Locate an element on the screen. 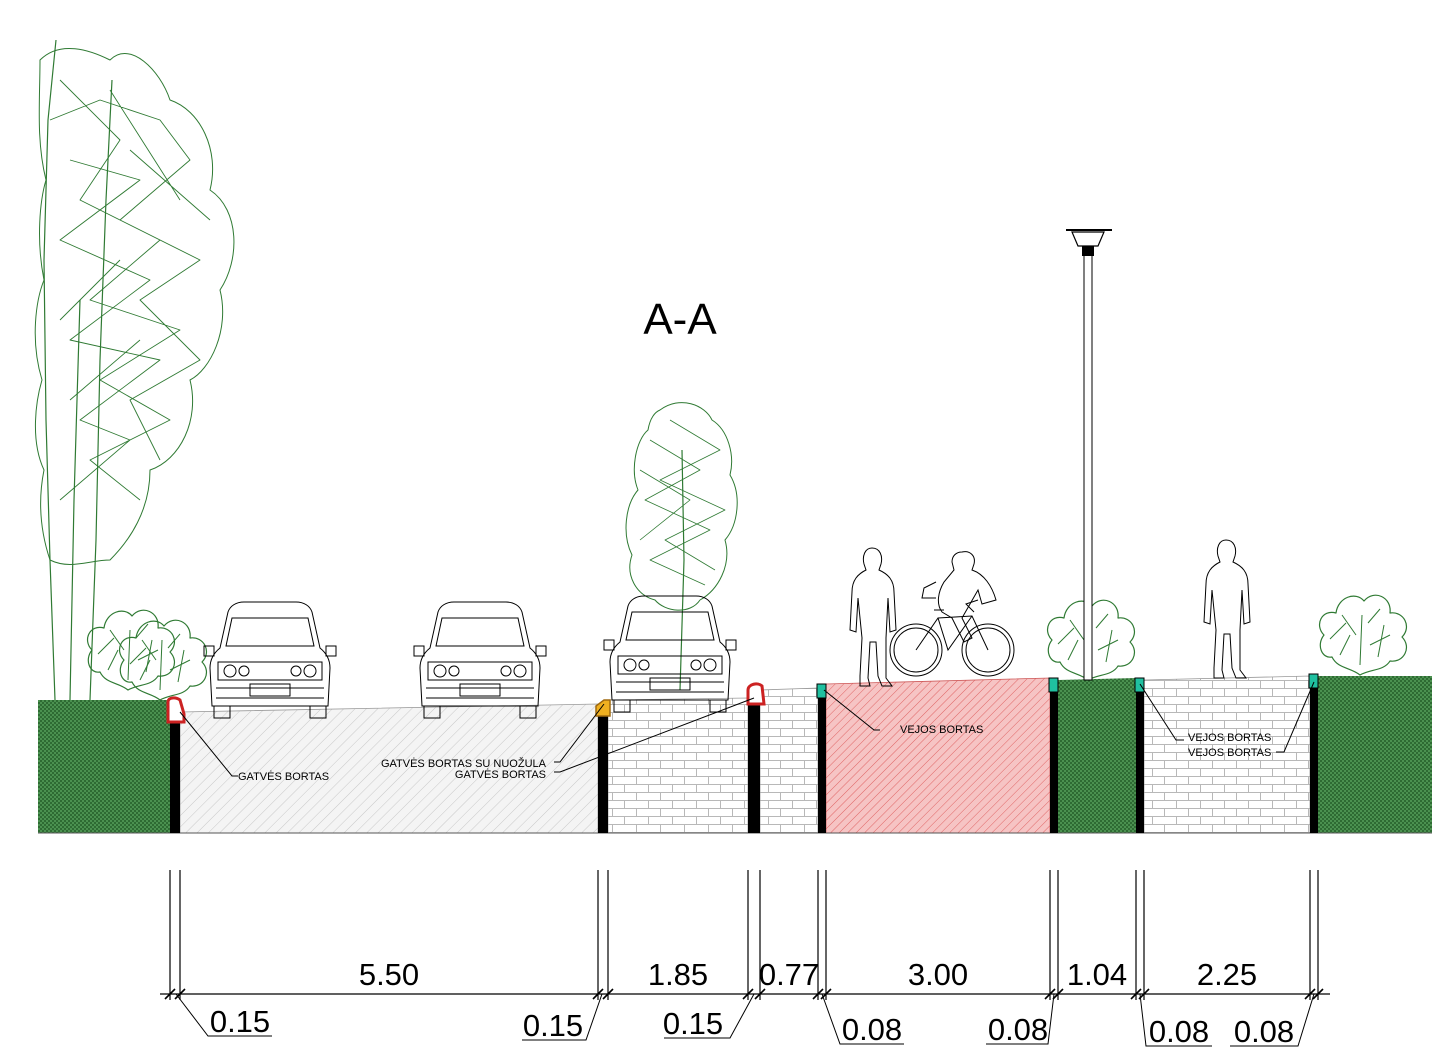 Image resolution: width=1432 pixels, height=1057 pixels. tall-tree-icon is located at coordinates (134, 370).